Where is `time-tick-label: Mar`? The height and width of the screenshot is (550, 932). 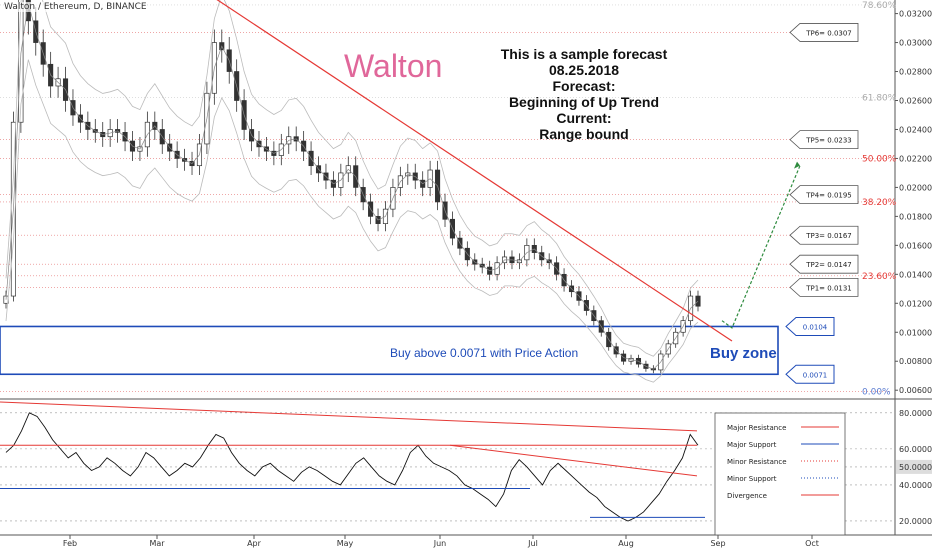
time-tick-label: Mar is located at coordinates (157, 543).